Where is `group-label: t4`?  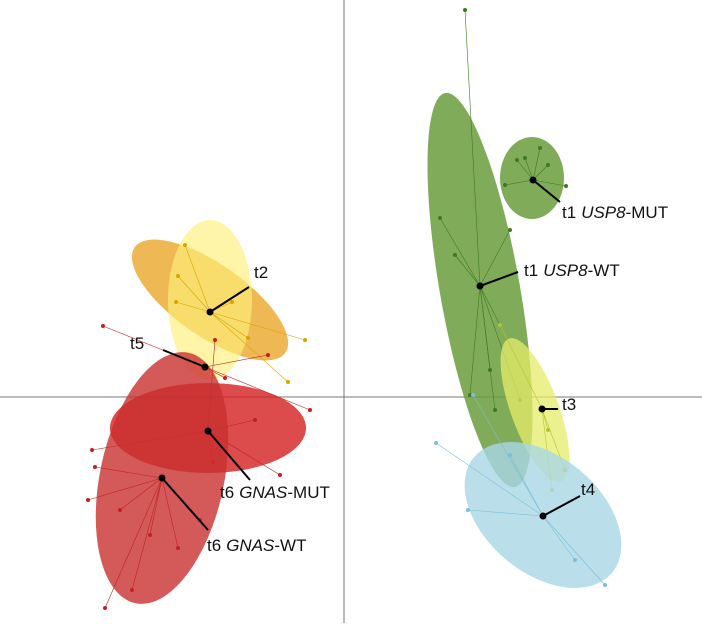 group-label: t4 is located at coordinates (588, 489).